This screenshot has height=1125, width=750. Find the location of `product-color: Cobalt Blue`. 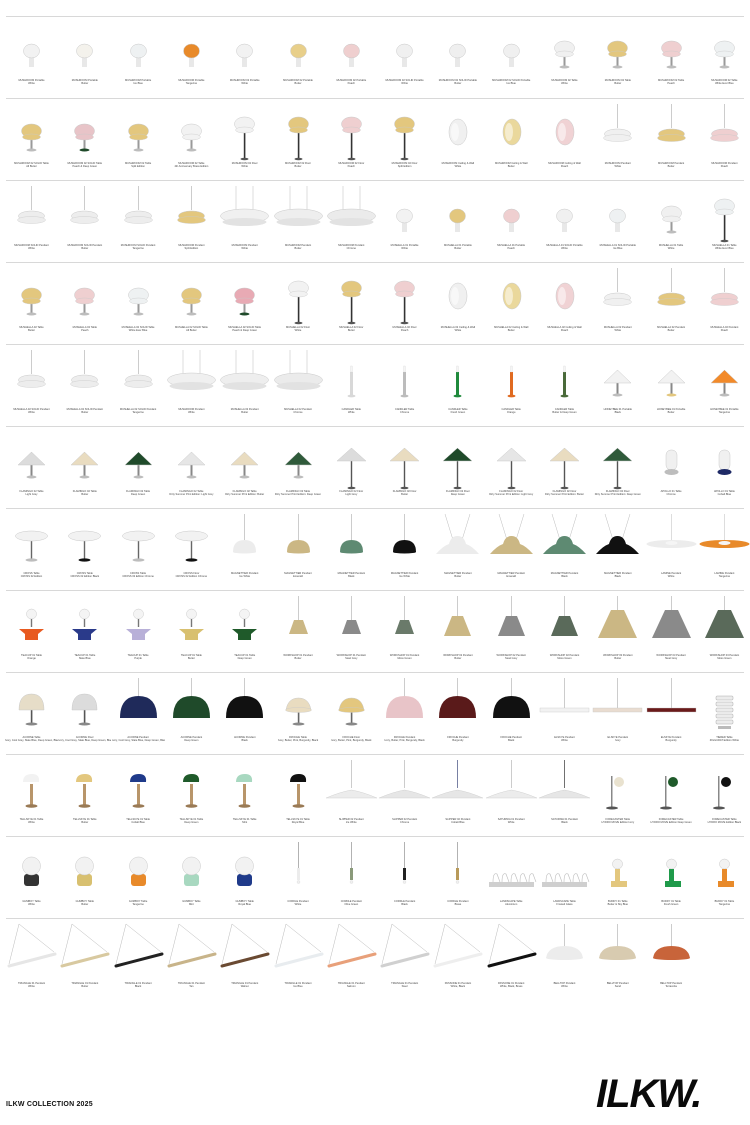

product-color: Cobalt Blue is located at coordinates (724, 495).